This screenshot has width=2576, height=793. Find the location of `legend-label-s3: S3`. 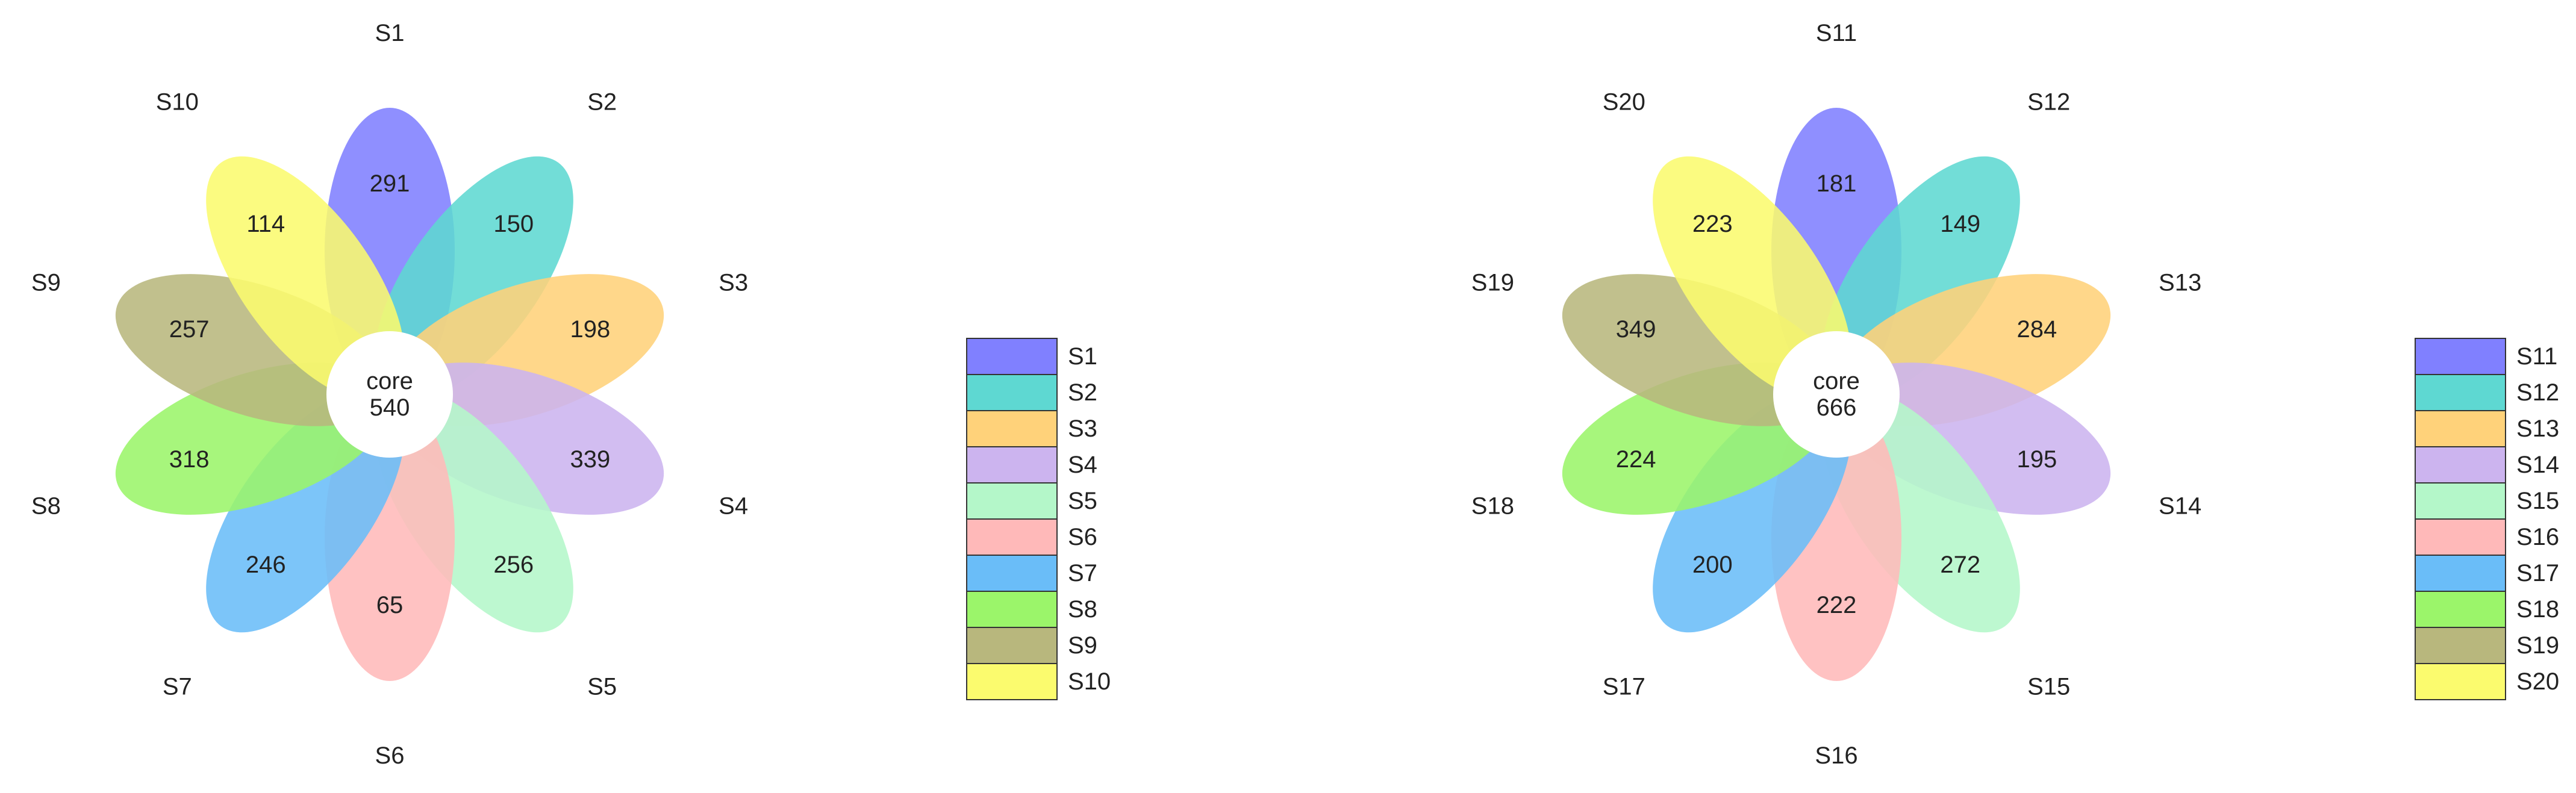

legend-label-s3: S3 is located at coordinates (1082, 428).